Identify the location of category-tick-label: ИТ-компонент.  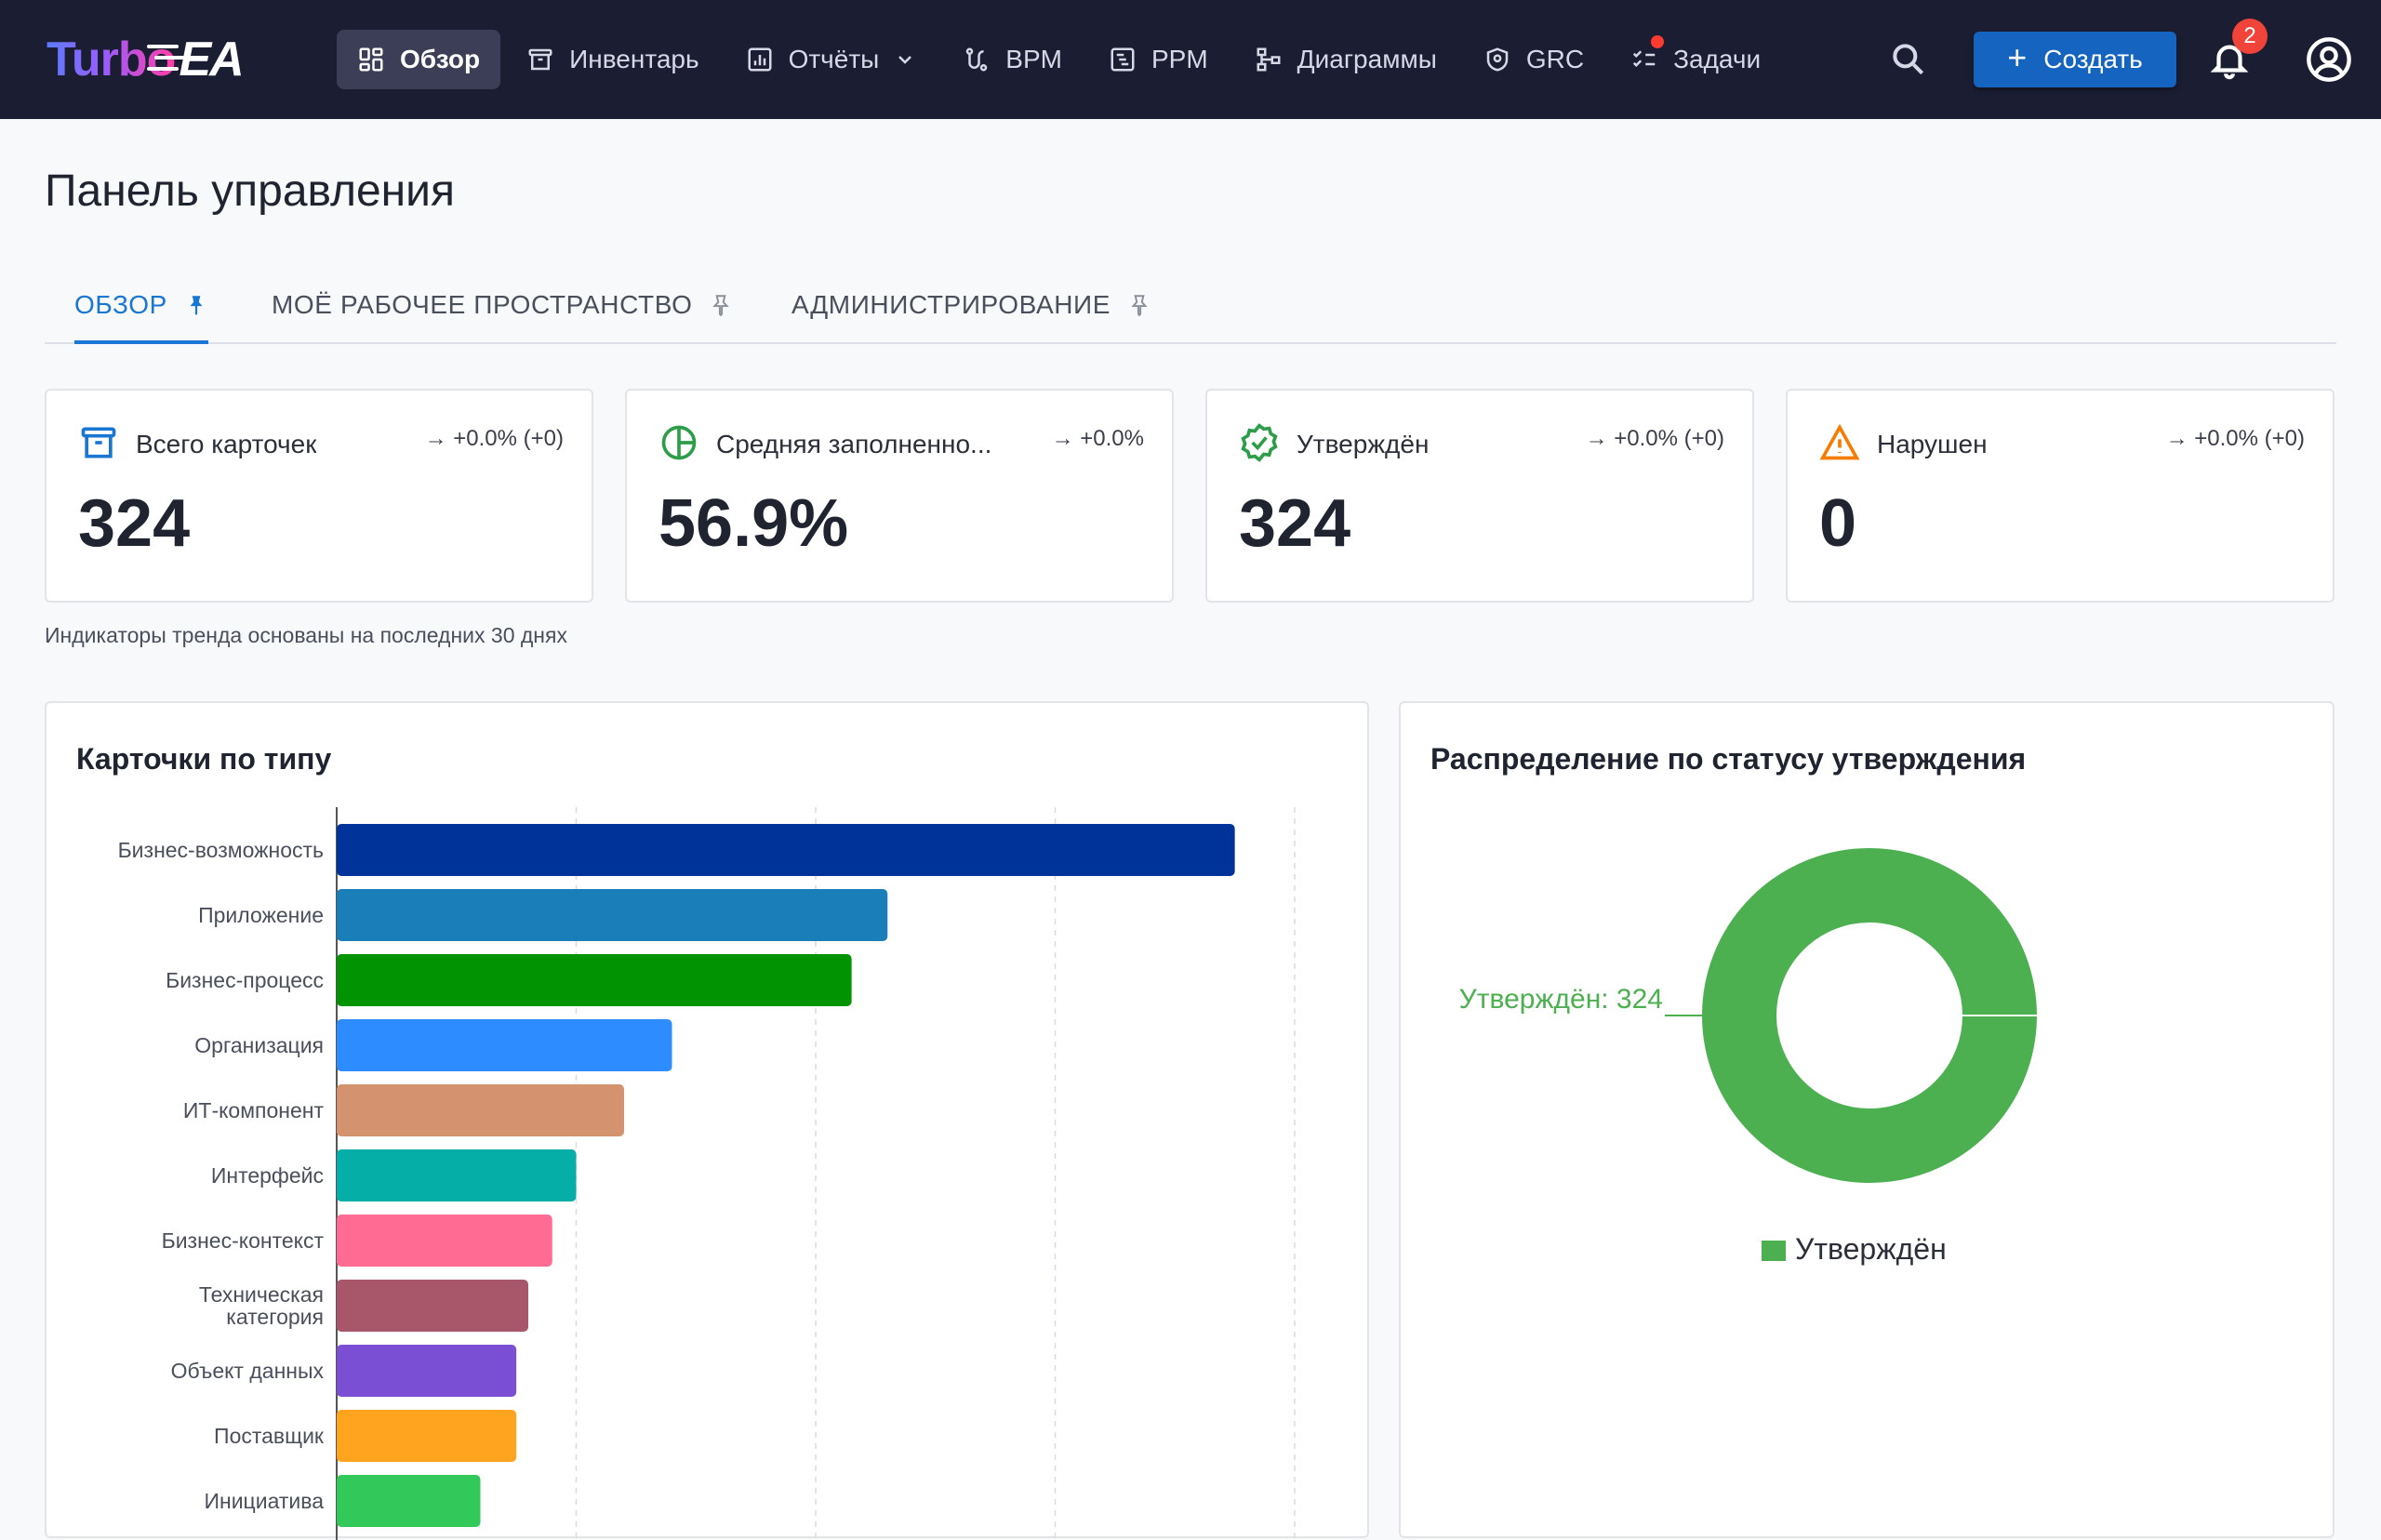
(254, 1110).